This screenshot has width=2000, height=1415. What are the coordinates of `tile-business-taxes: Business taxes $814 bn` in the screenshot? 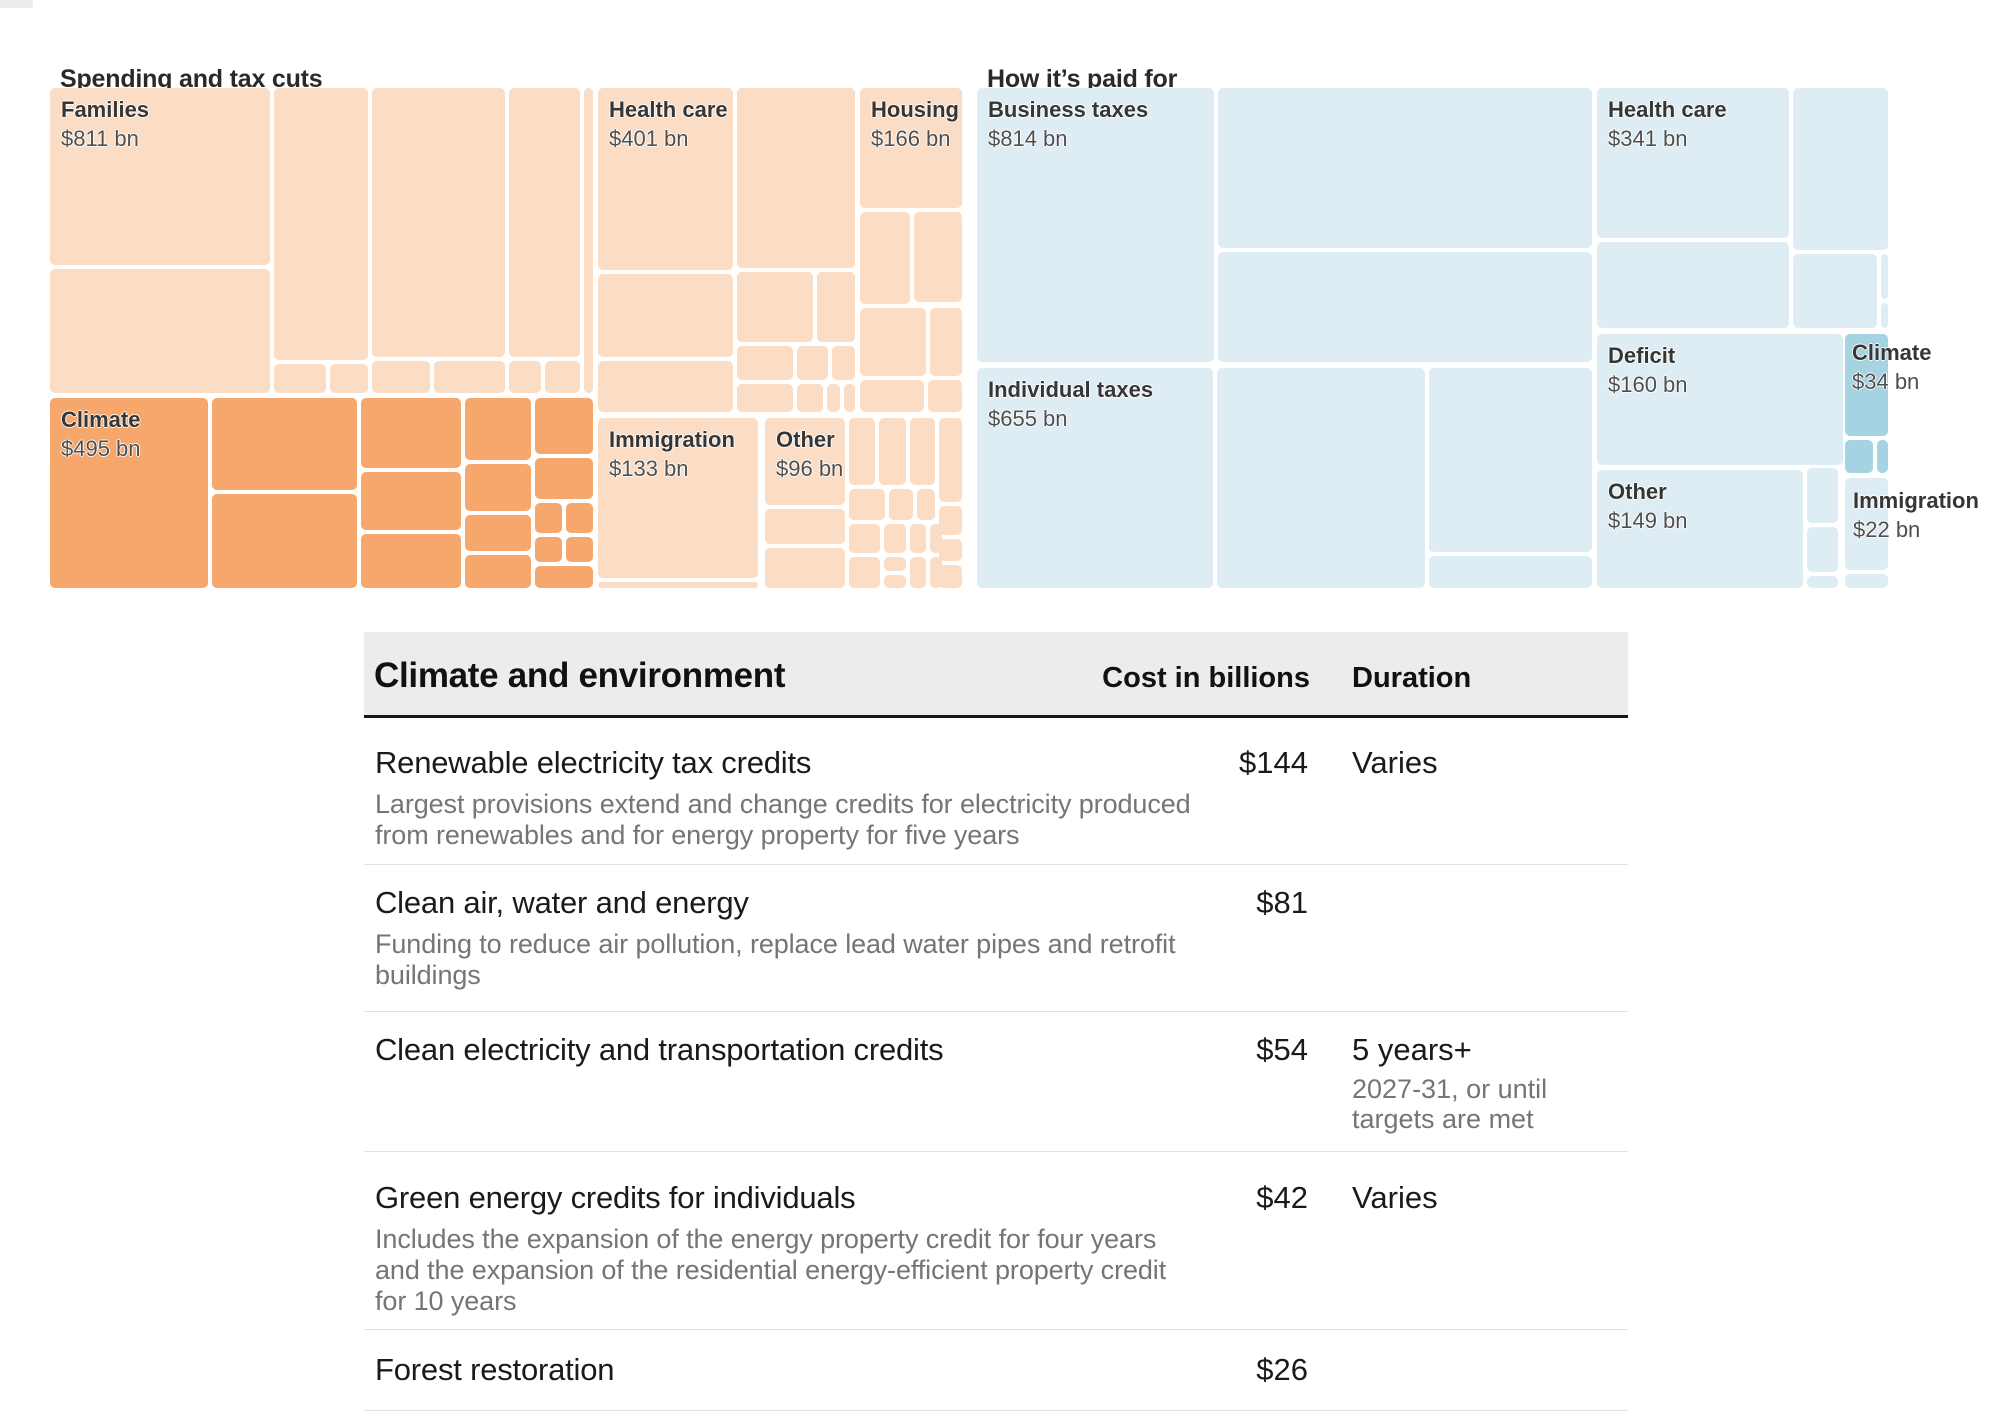 It's located at (1095, 225).